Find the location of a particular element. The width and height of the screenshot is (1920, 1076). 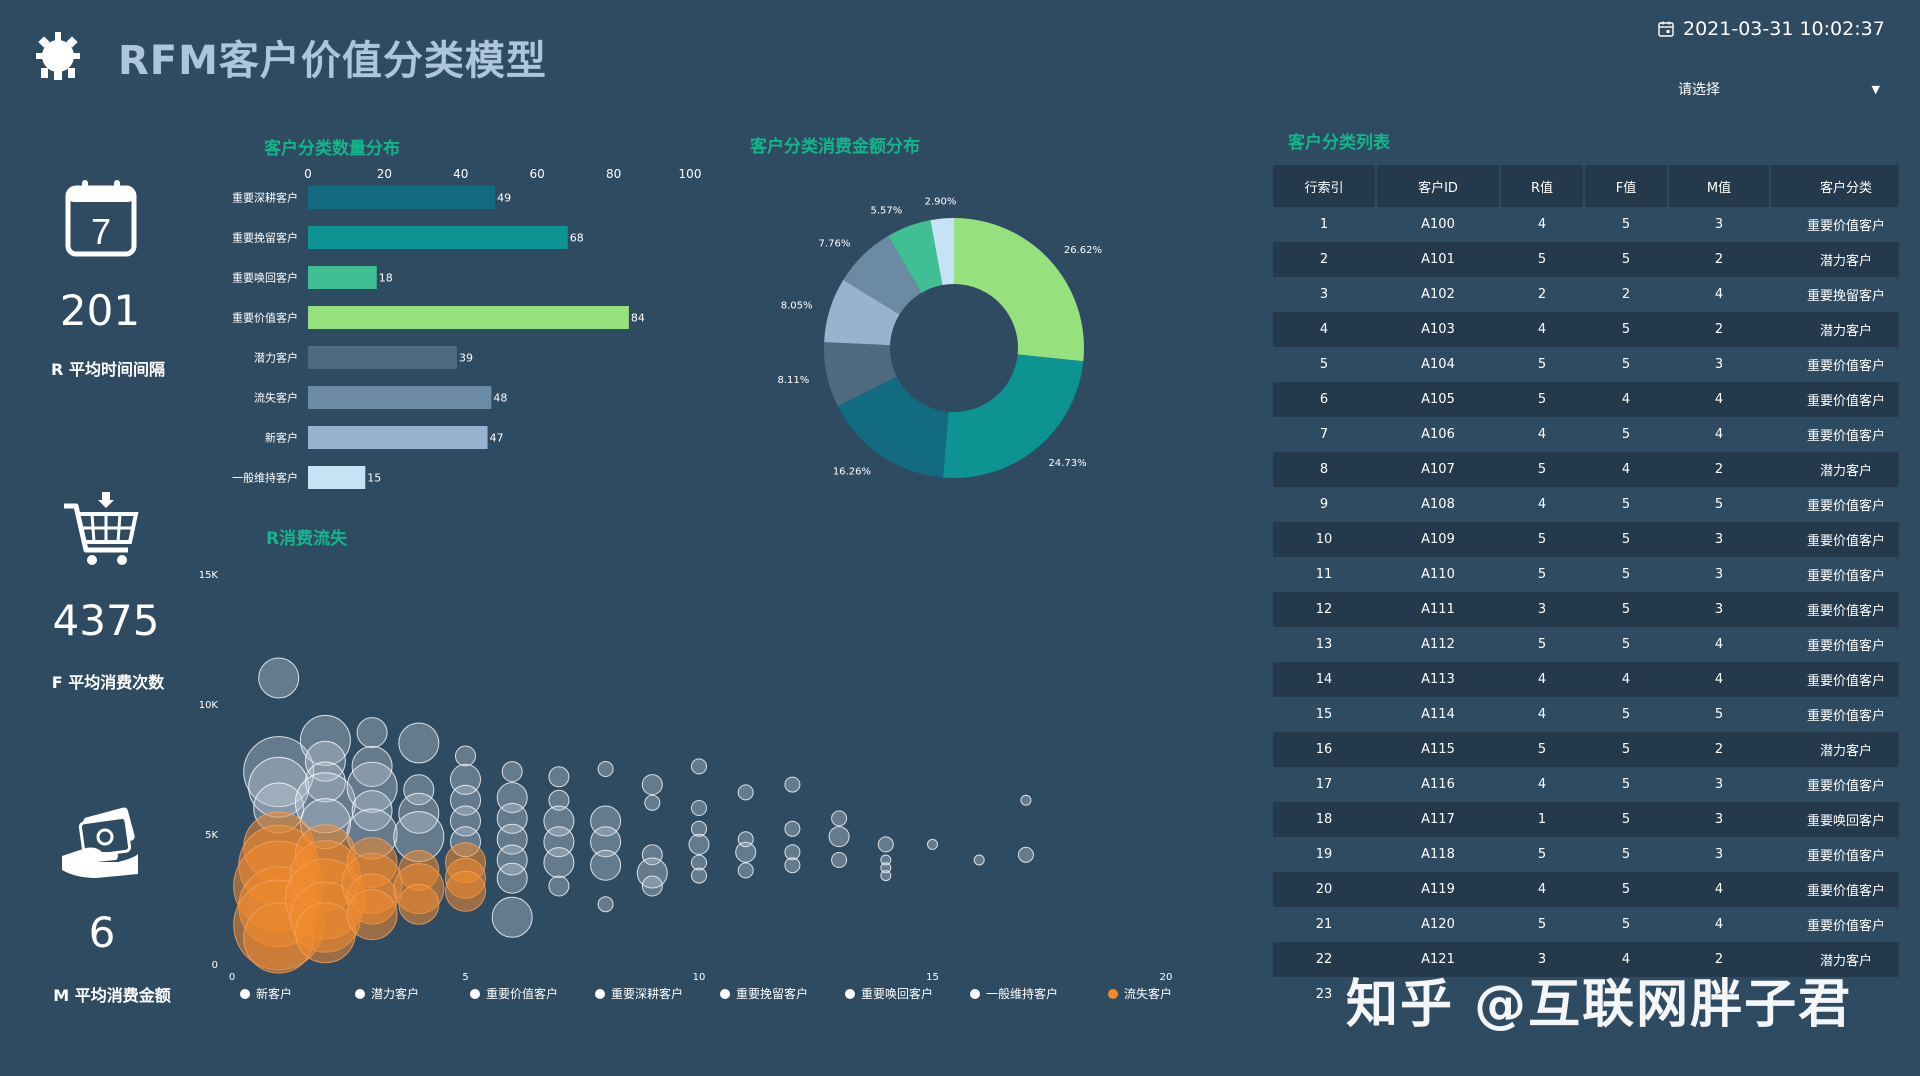

table-row: 4 A103 4 5 2 潜力客户 is located at coordinates (1586, 329).